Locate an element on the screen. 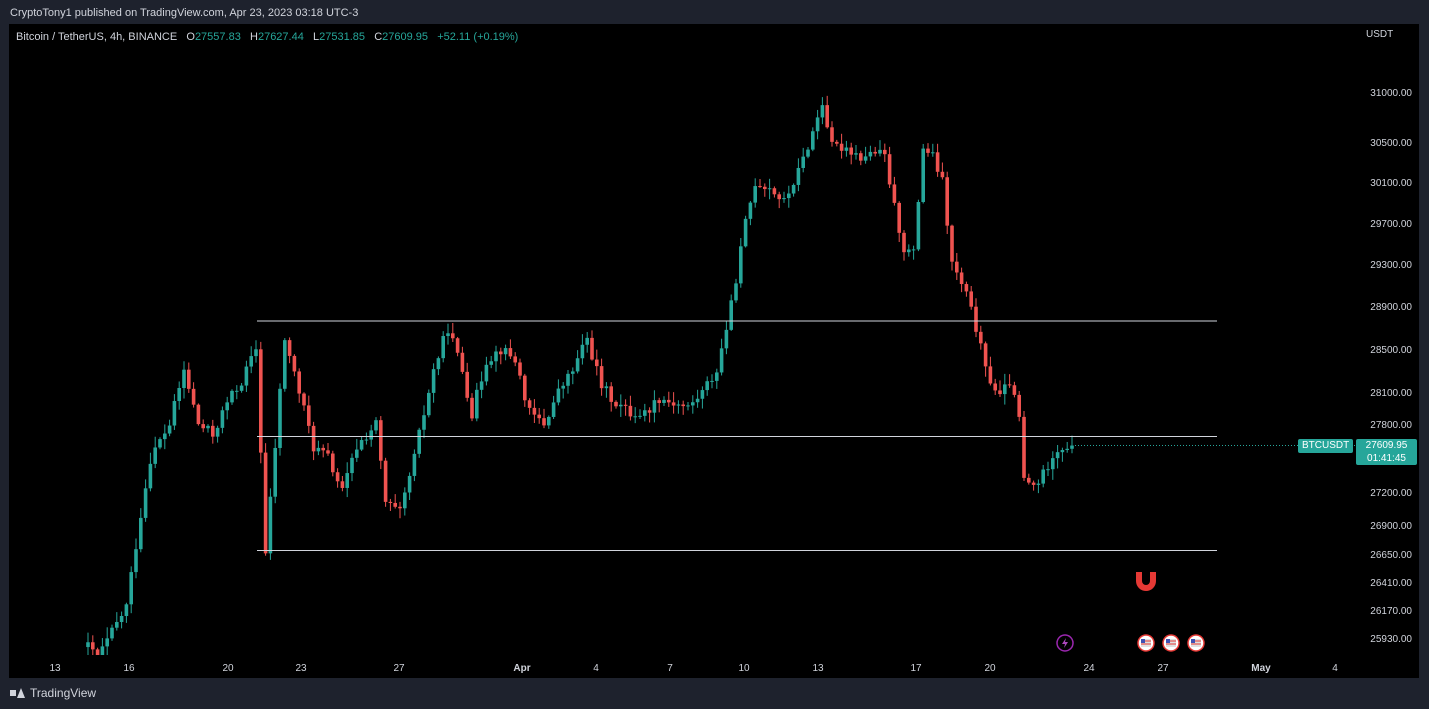 This screenshot has width=1429, height=709. tradingview-brand: TradingView is located at coordinates (53, 693).